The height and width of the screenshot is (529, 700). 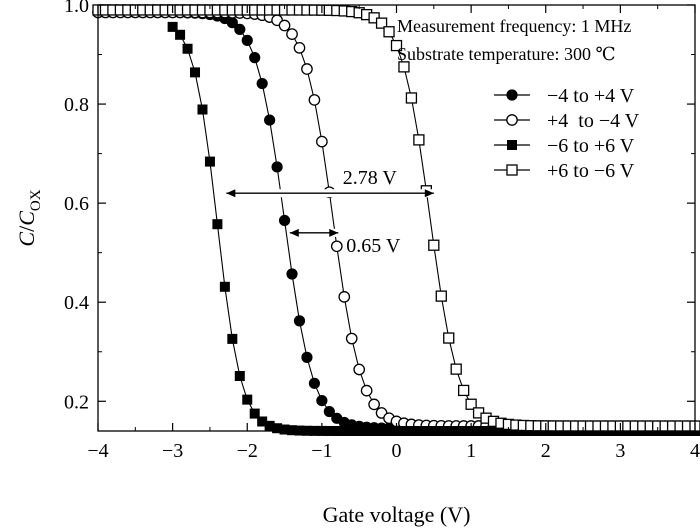 What do you see at coordinates (97, 451) in the screenshot?
I see `x-tick-label-0: −4` at bounding box center [97, 451].